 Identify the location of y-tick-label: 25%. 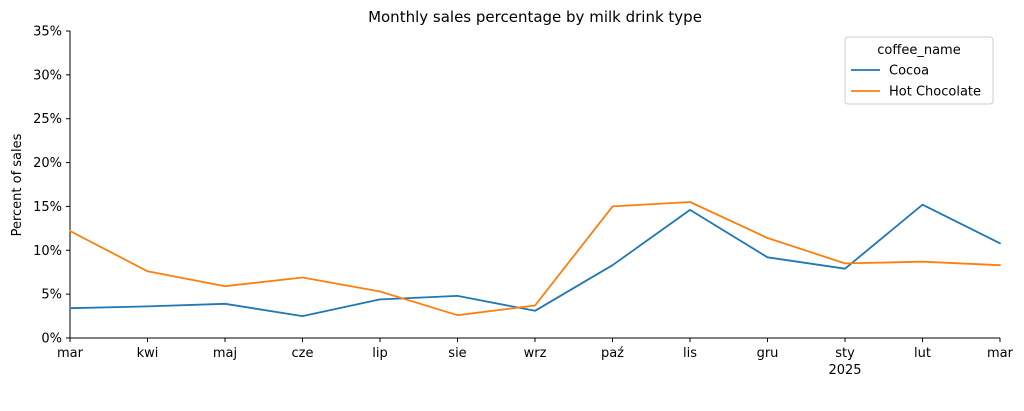
(47, 119).